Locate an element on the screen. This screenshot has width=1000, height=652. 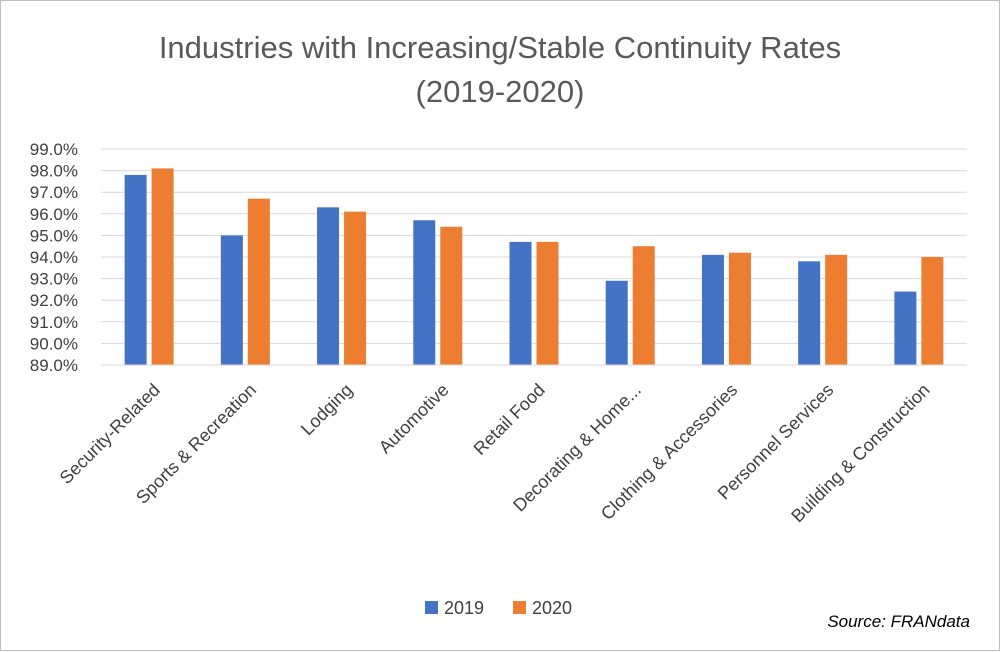
y-tick-label: 93.0% is located at coordinates (54, 279).